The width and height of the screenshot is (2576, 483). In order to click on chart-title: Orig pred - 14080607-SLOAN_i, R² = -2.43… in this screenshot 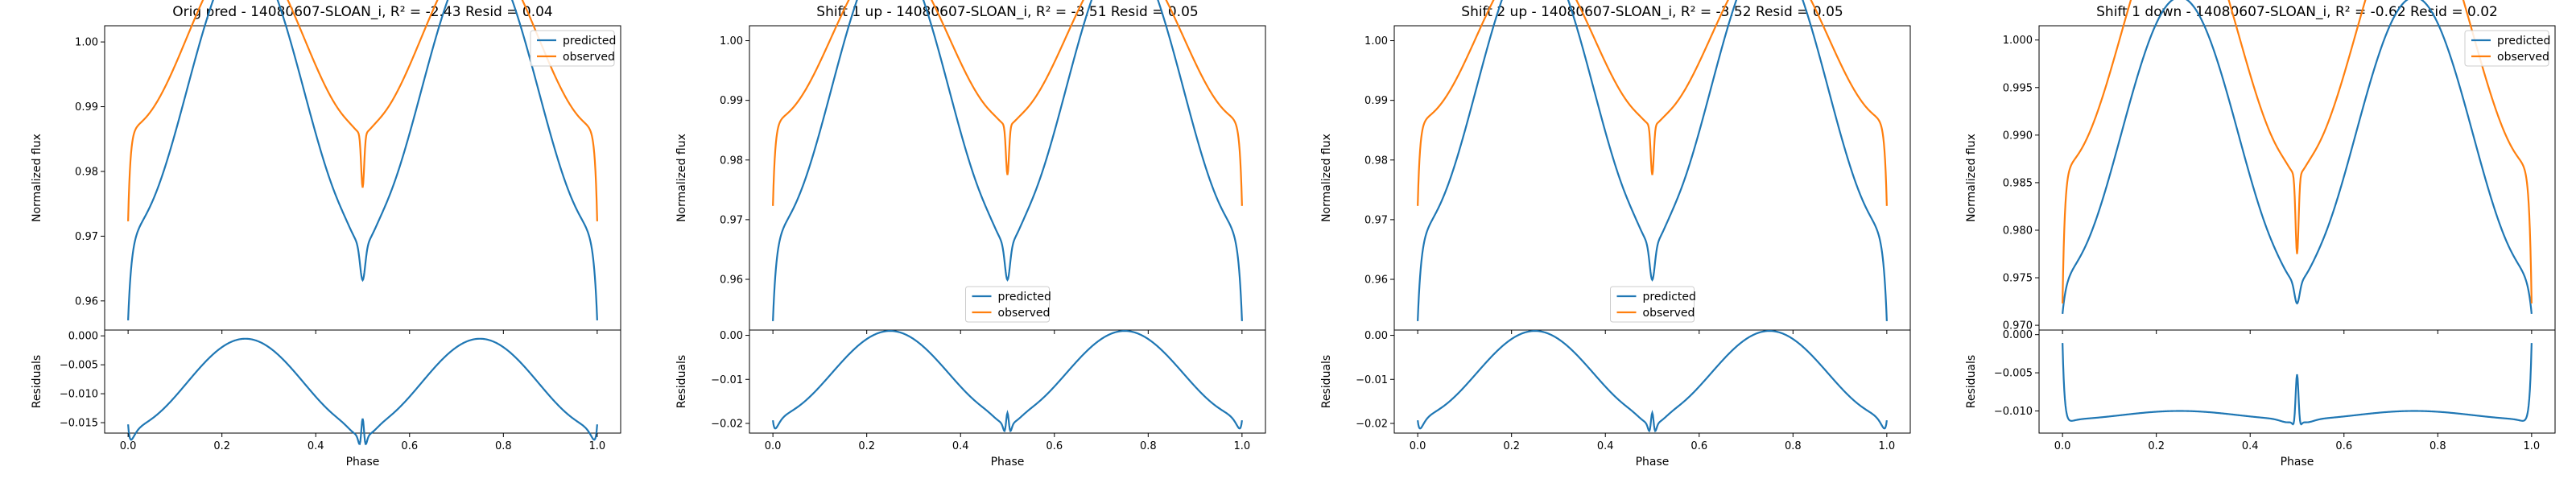, I will do `click(362, 12)`.